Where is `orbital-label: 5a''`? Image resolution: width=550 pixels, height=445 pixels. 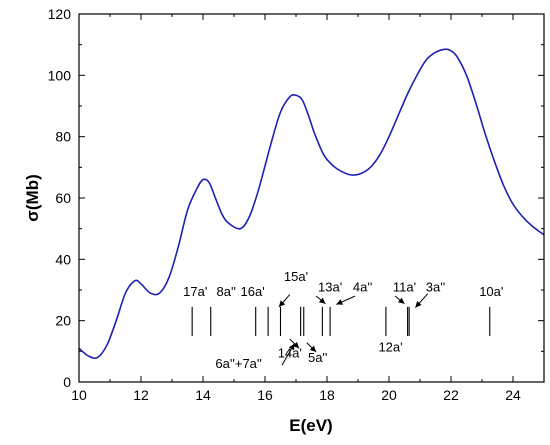 orbital-label: 5a'' is located at coordinates (317, 357).